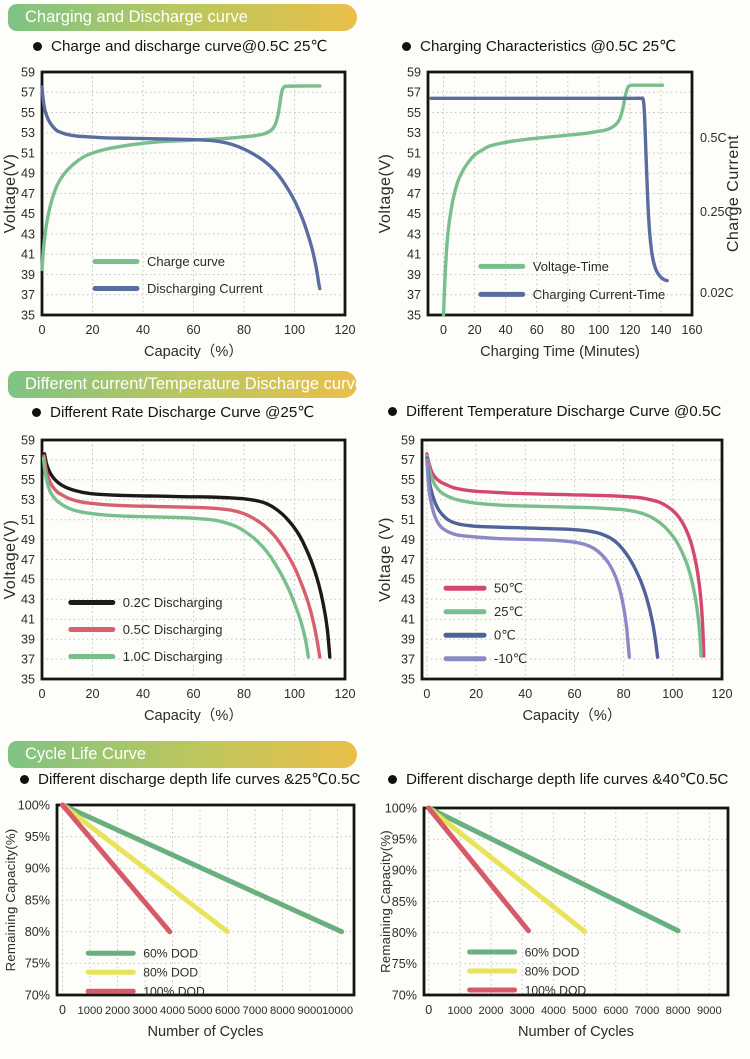 This screenshot has height=1059, width=750. I want to click on svg-text: 9000, so click(310, 1011).